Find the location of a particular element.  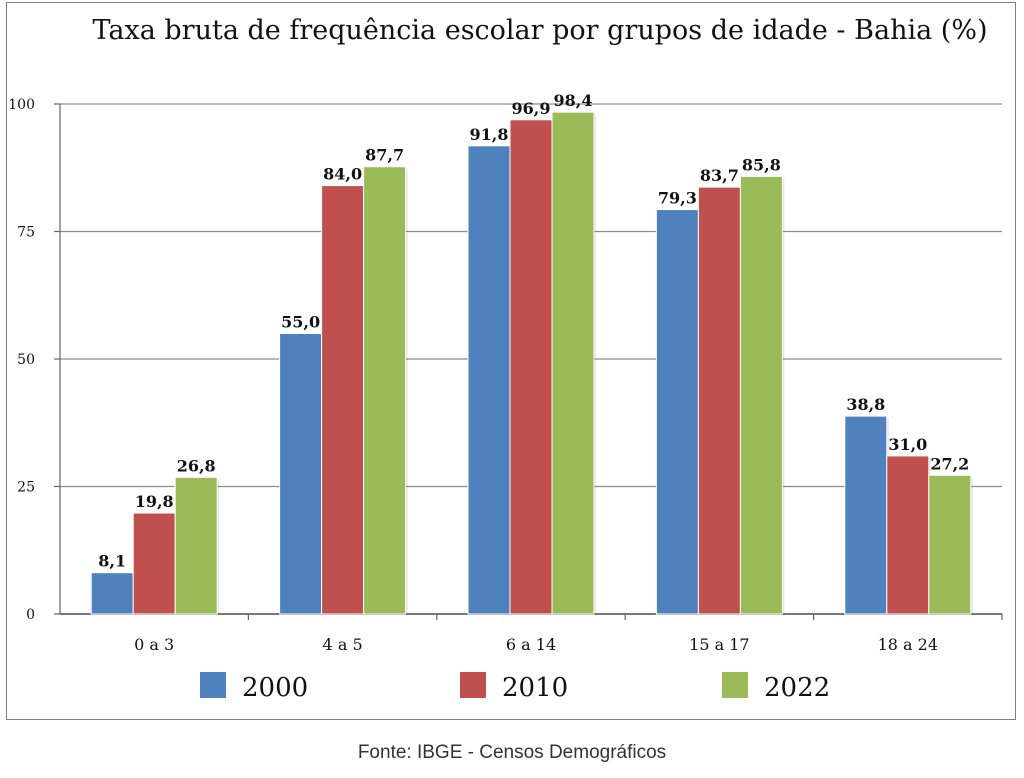

data-label: 98,4 is located at coordinates (573, 100).